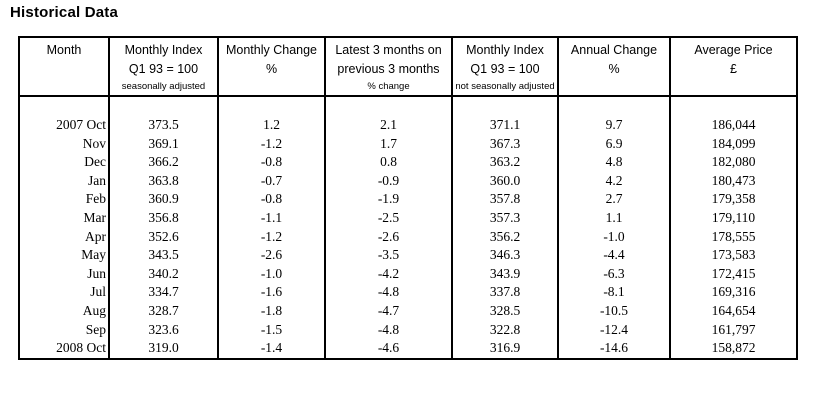 The height and width of the screenshot is (404, 816). What do you see at coordinates (733, 310) in the screenshot?
I see `average-price-cell: 164,654` at bounding box center [733, 310].